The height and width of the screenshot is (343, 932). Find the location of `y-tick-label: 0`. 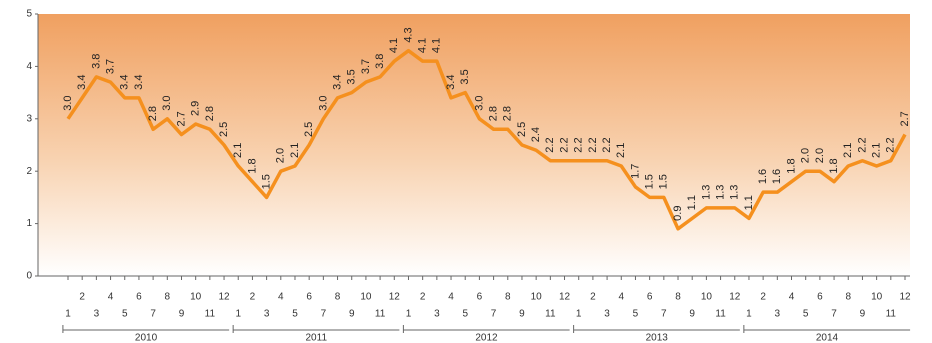

y-tick-label: 0 is located at coordinates (29, 276).